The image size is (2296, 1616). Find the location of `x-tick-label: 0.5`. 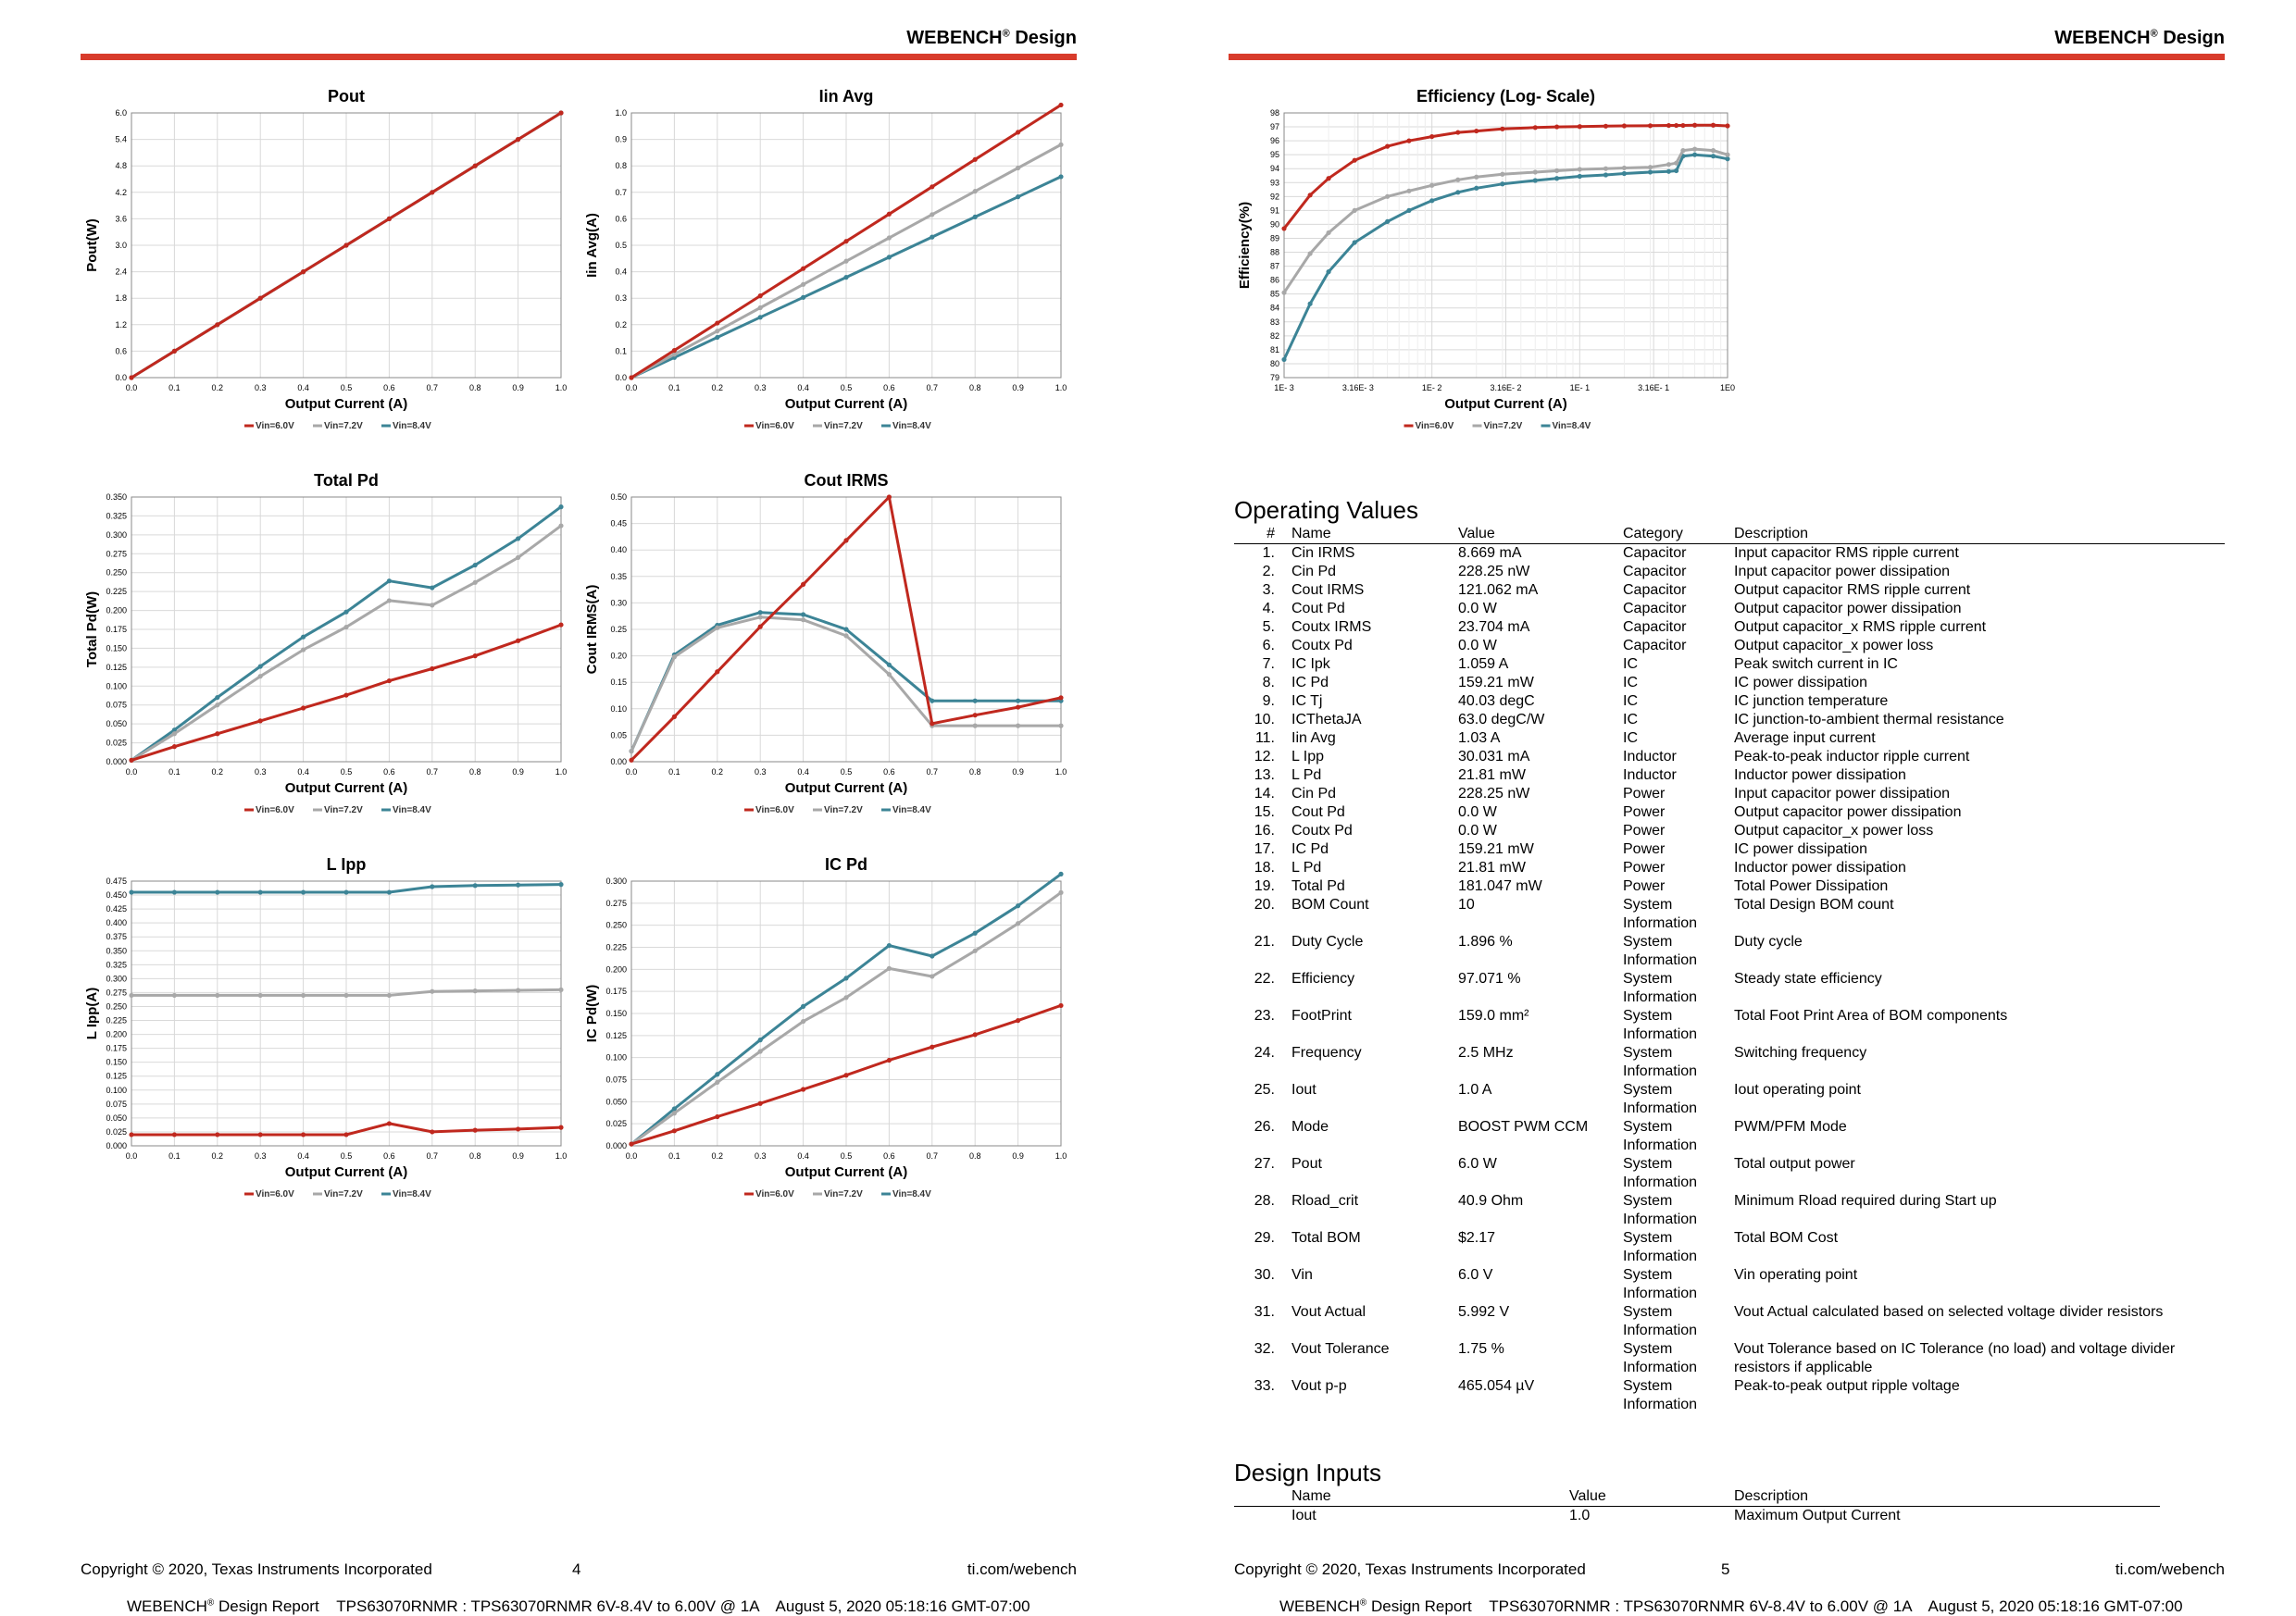

x-tick-label: 0.5 is located at coordinates (847, 1156).